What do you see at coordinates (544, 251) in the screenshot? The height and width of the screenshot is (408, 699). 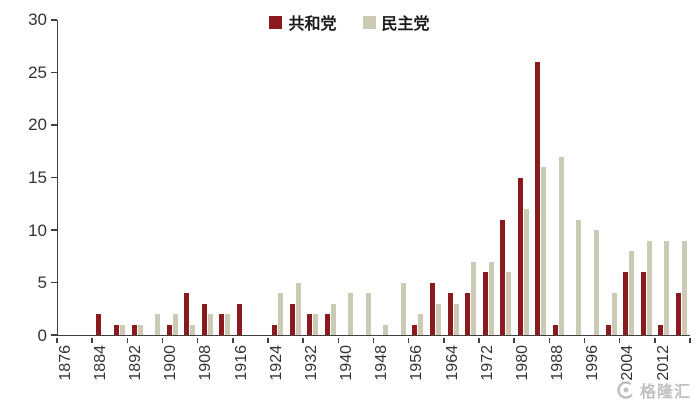 I see `bar-democrat-1984` at bounding box center [544, 251].